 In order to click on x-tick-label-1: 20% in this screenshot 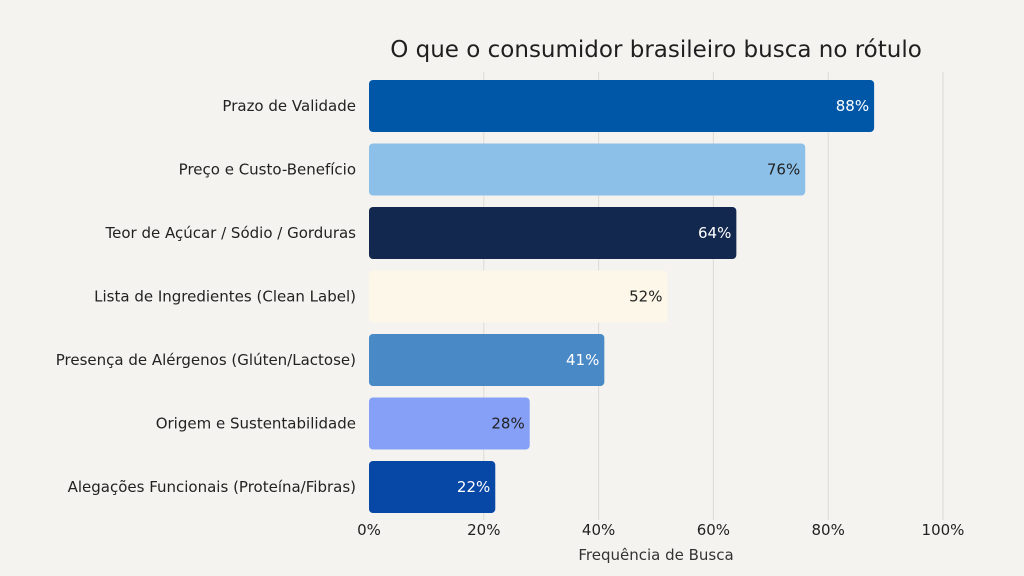, I will do `click(483, 530)`.